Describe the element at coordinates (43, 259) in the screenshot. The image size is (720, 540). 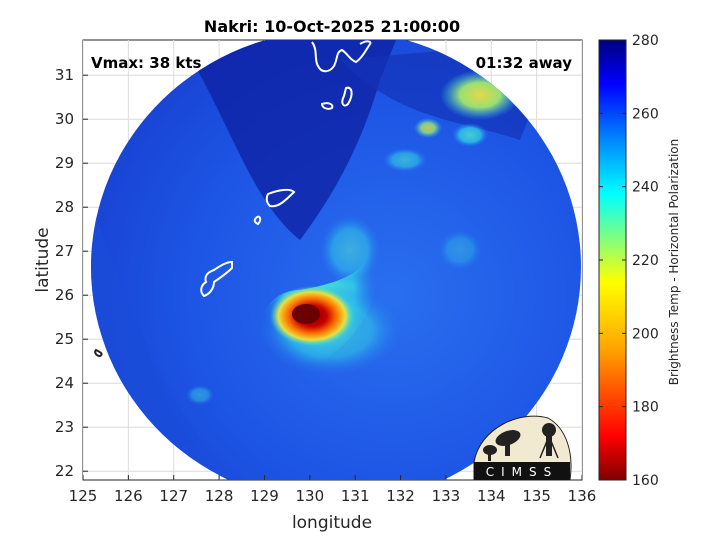
I see `y-axis-label: latitude` at that location.